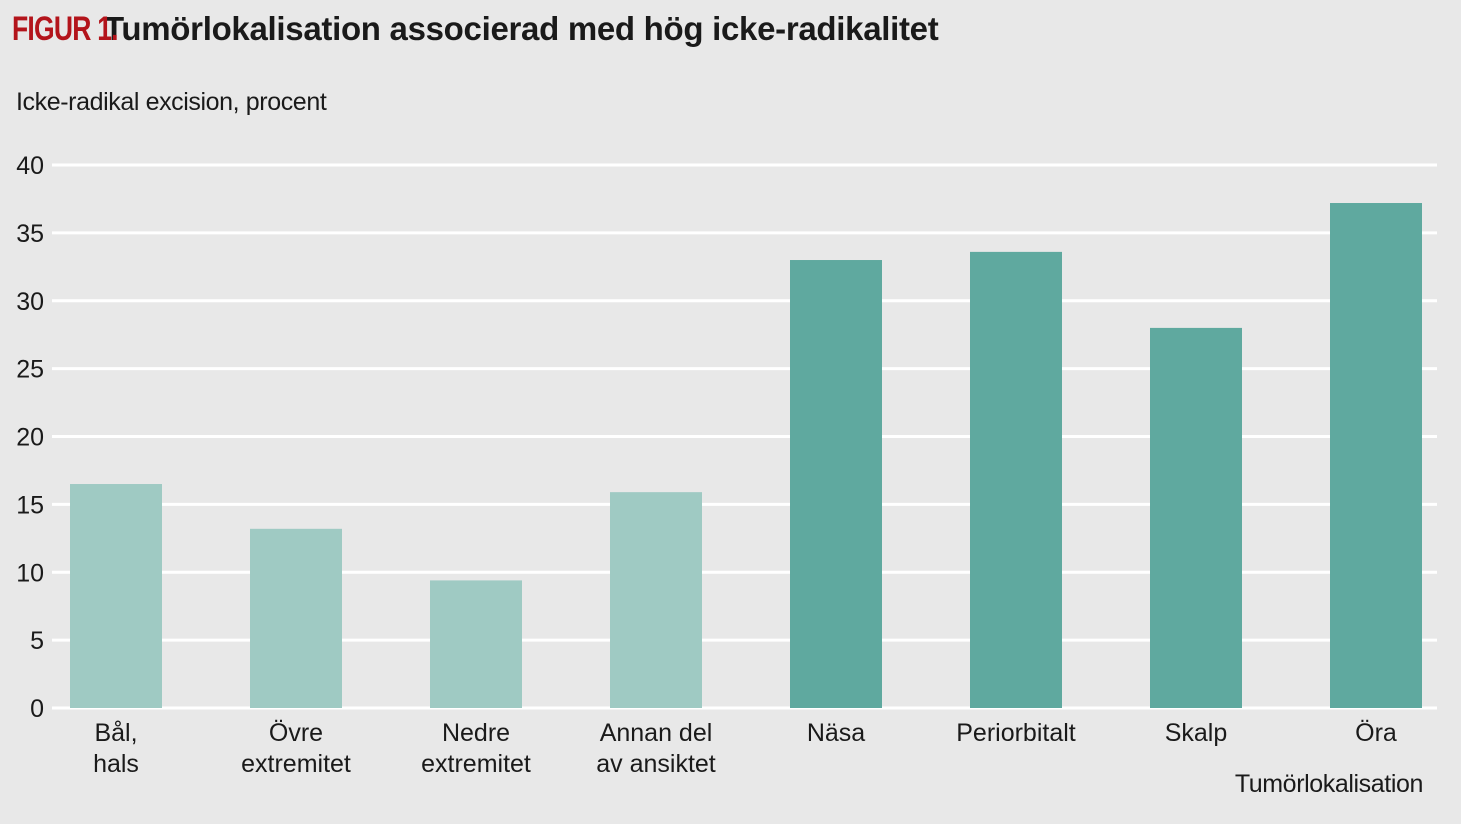  Describe the element at coordinates (476, 748) in the screenshot. I see `x-tick-label: Nedre extremitet` at that location.